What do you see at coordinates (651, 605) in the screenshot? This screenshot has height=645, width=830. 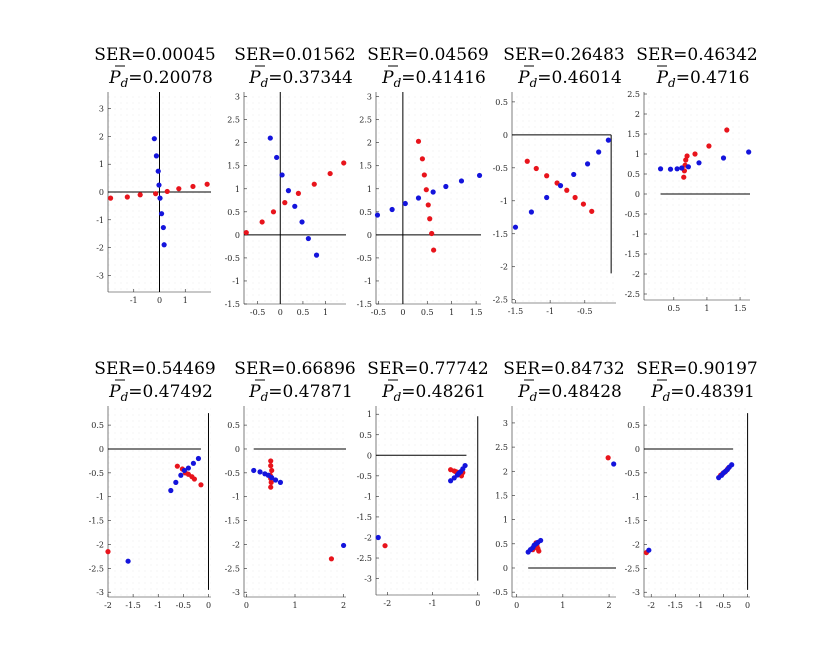 I see `x-tick-label: -2` at bounding box center [651, 605].